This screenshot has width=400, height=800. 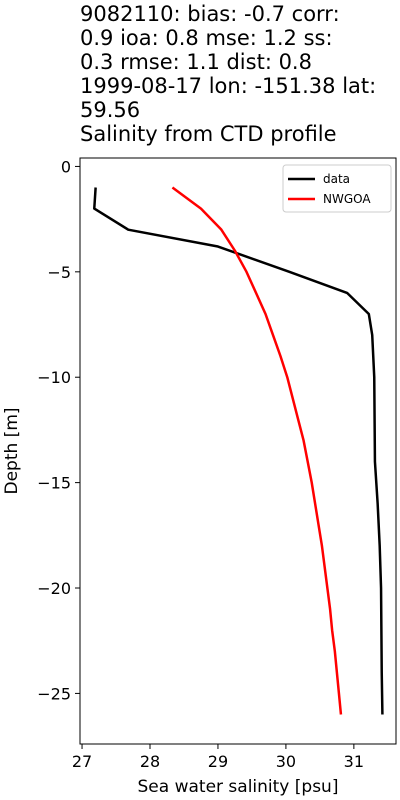 I want to click on y-tick-label: −15, so click(x=54, y=483).